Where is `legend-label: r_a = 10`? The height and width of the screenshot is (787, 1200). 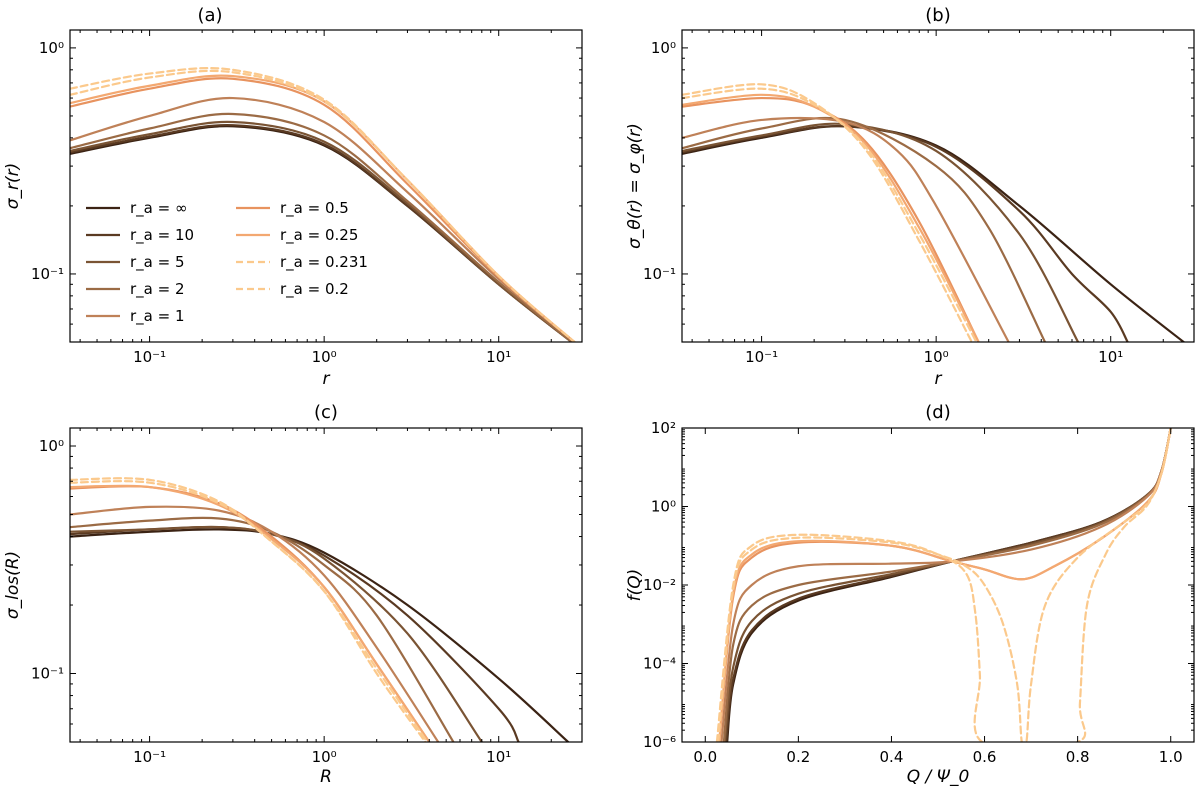 legend-label: r_a = 10 is located at coordinates (162, 235).